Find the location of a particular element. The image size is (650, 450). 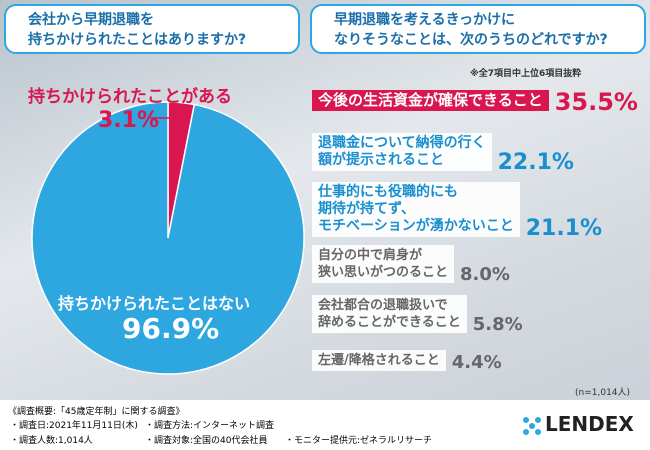

ranking-label: 退職金について納得の行く 額が提示されること is located at coordinates (402, 152).